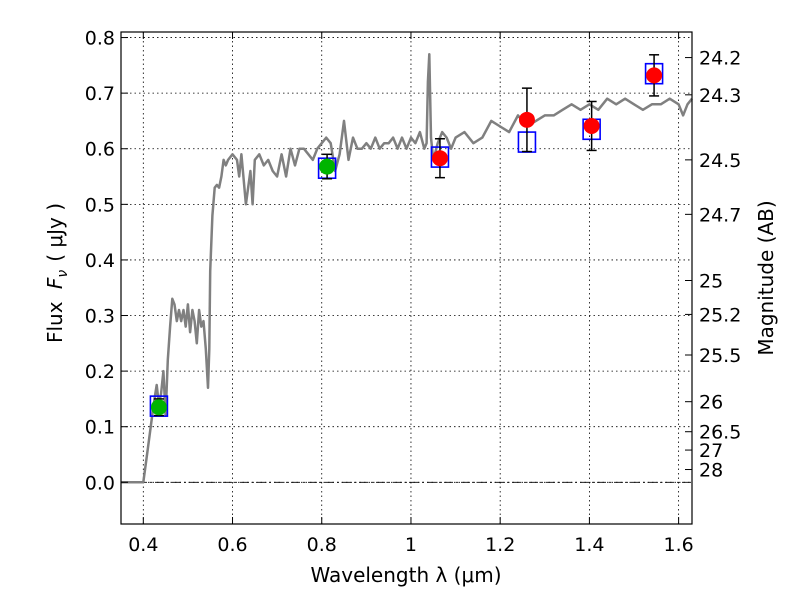  Describe the element at coordinates (100, 372) in the screenshot. I see `y-tick-label: 0.2` at that location.